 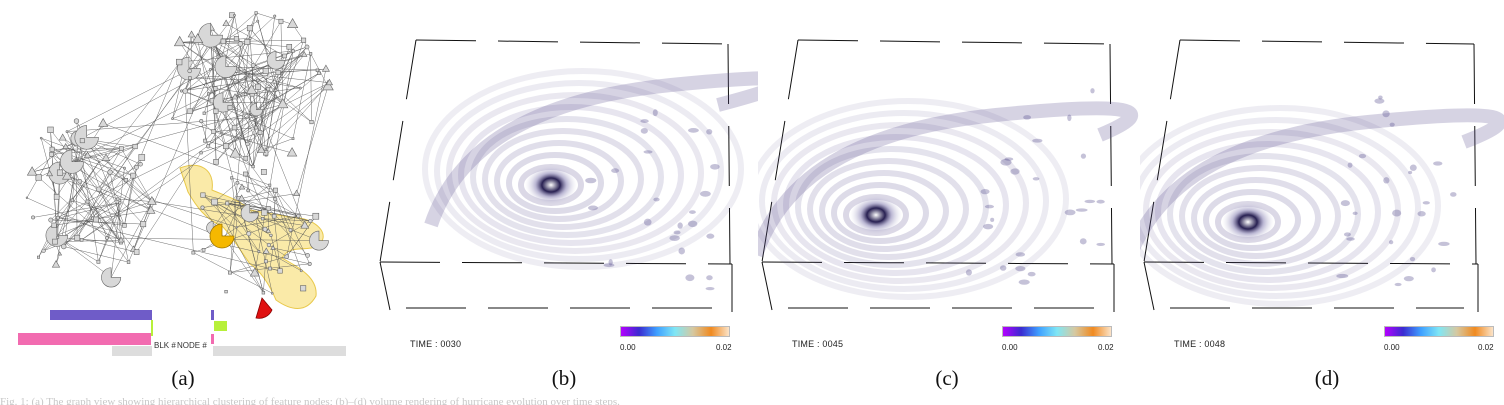 What do you see at coordinates (212, 315) in the screenshot?
I see `node-bar-purple` at bounding box center [212, 315].